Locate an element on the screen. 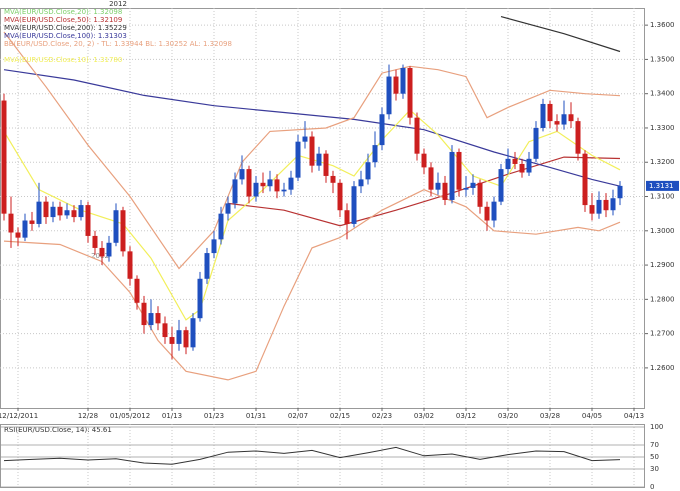  top-year-label: 2012 is located at coordinates (118, 4).